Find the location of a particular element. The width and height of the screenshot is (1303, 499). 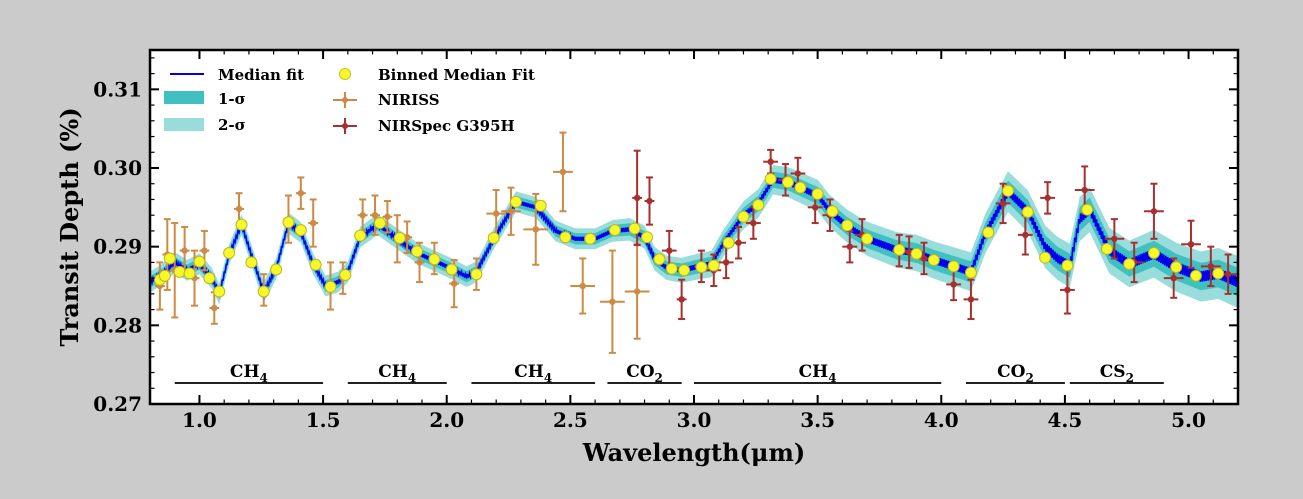

y-tick-label: 0.29 is located at coordinates (117, 247).